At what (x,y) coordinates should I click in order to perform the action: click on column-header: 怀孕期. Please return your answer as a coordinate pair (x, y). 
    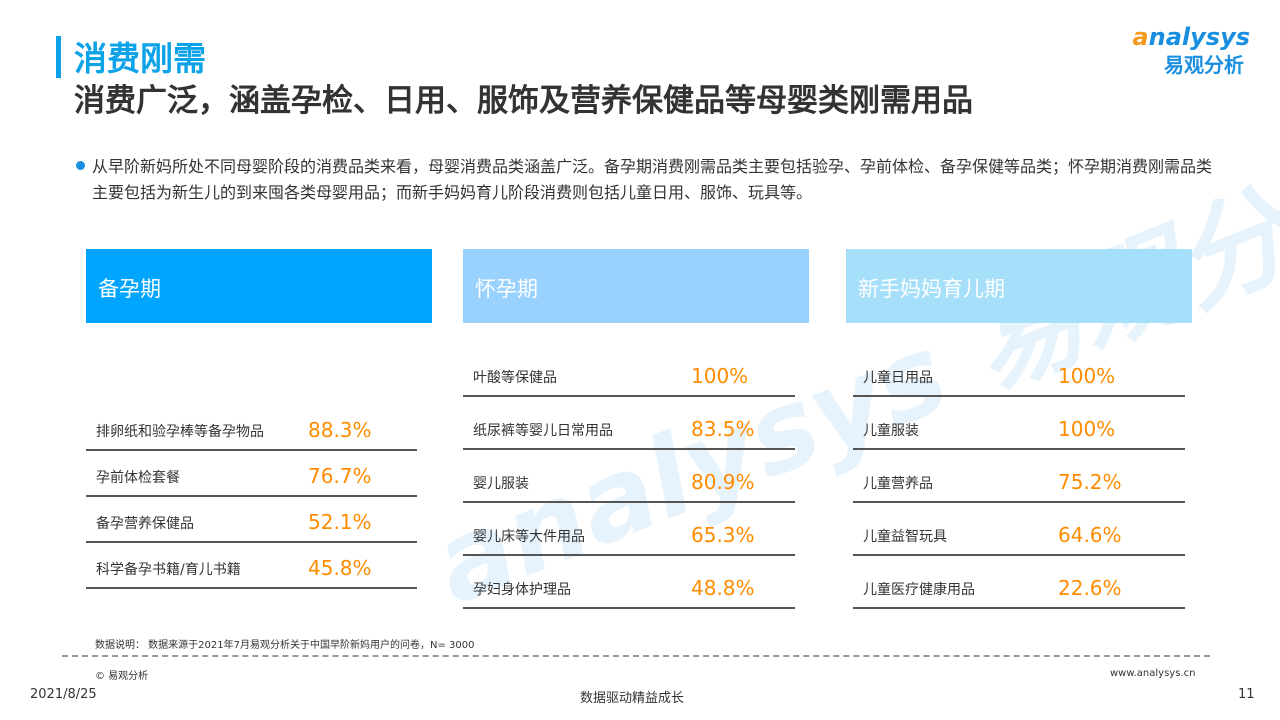
    Looking at the image, I should click on (636, 286).